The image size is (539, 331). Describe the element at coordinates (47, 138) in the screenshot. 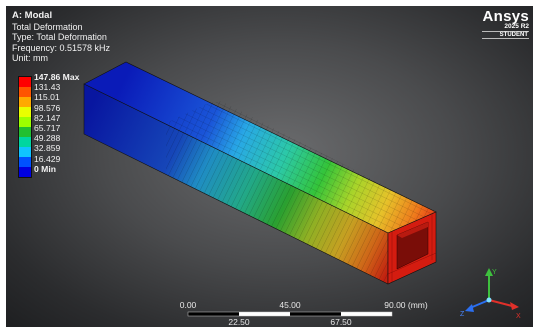

I see `legend-value: 49.288` at that location.